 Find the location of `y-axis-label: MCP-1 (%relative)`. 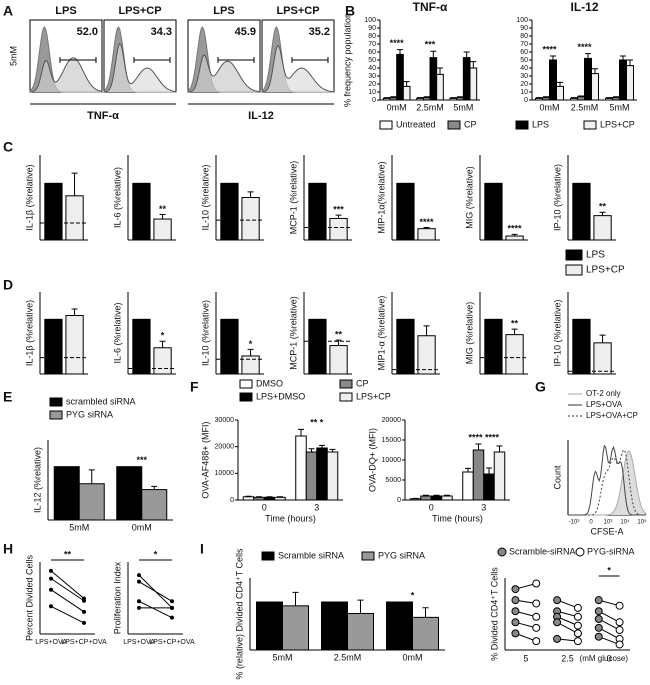

y-axis-label: MCP-1 (%relative) is located at coordinates (293, 198).